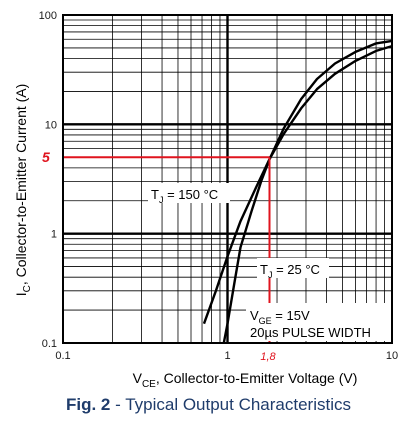 This screenshot has width=417, height=432. Describe the element at coordinates (62, 356) in the screenshot. I see `x-tick-label: 0.1` at that location.